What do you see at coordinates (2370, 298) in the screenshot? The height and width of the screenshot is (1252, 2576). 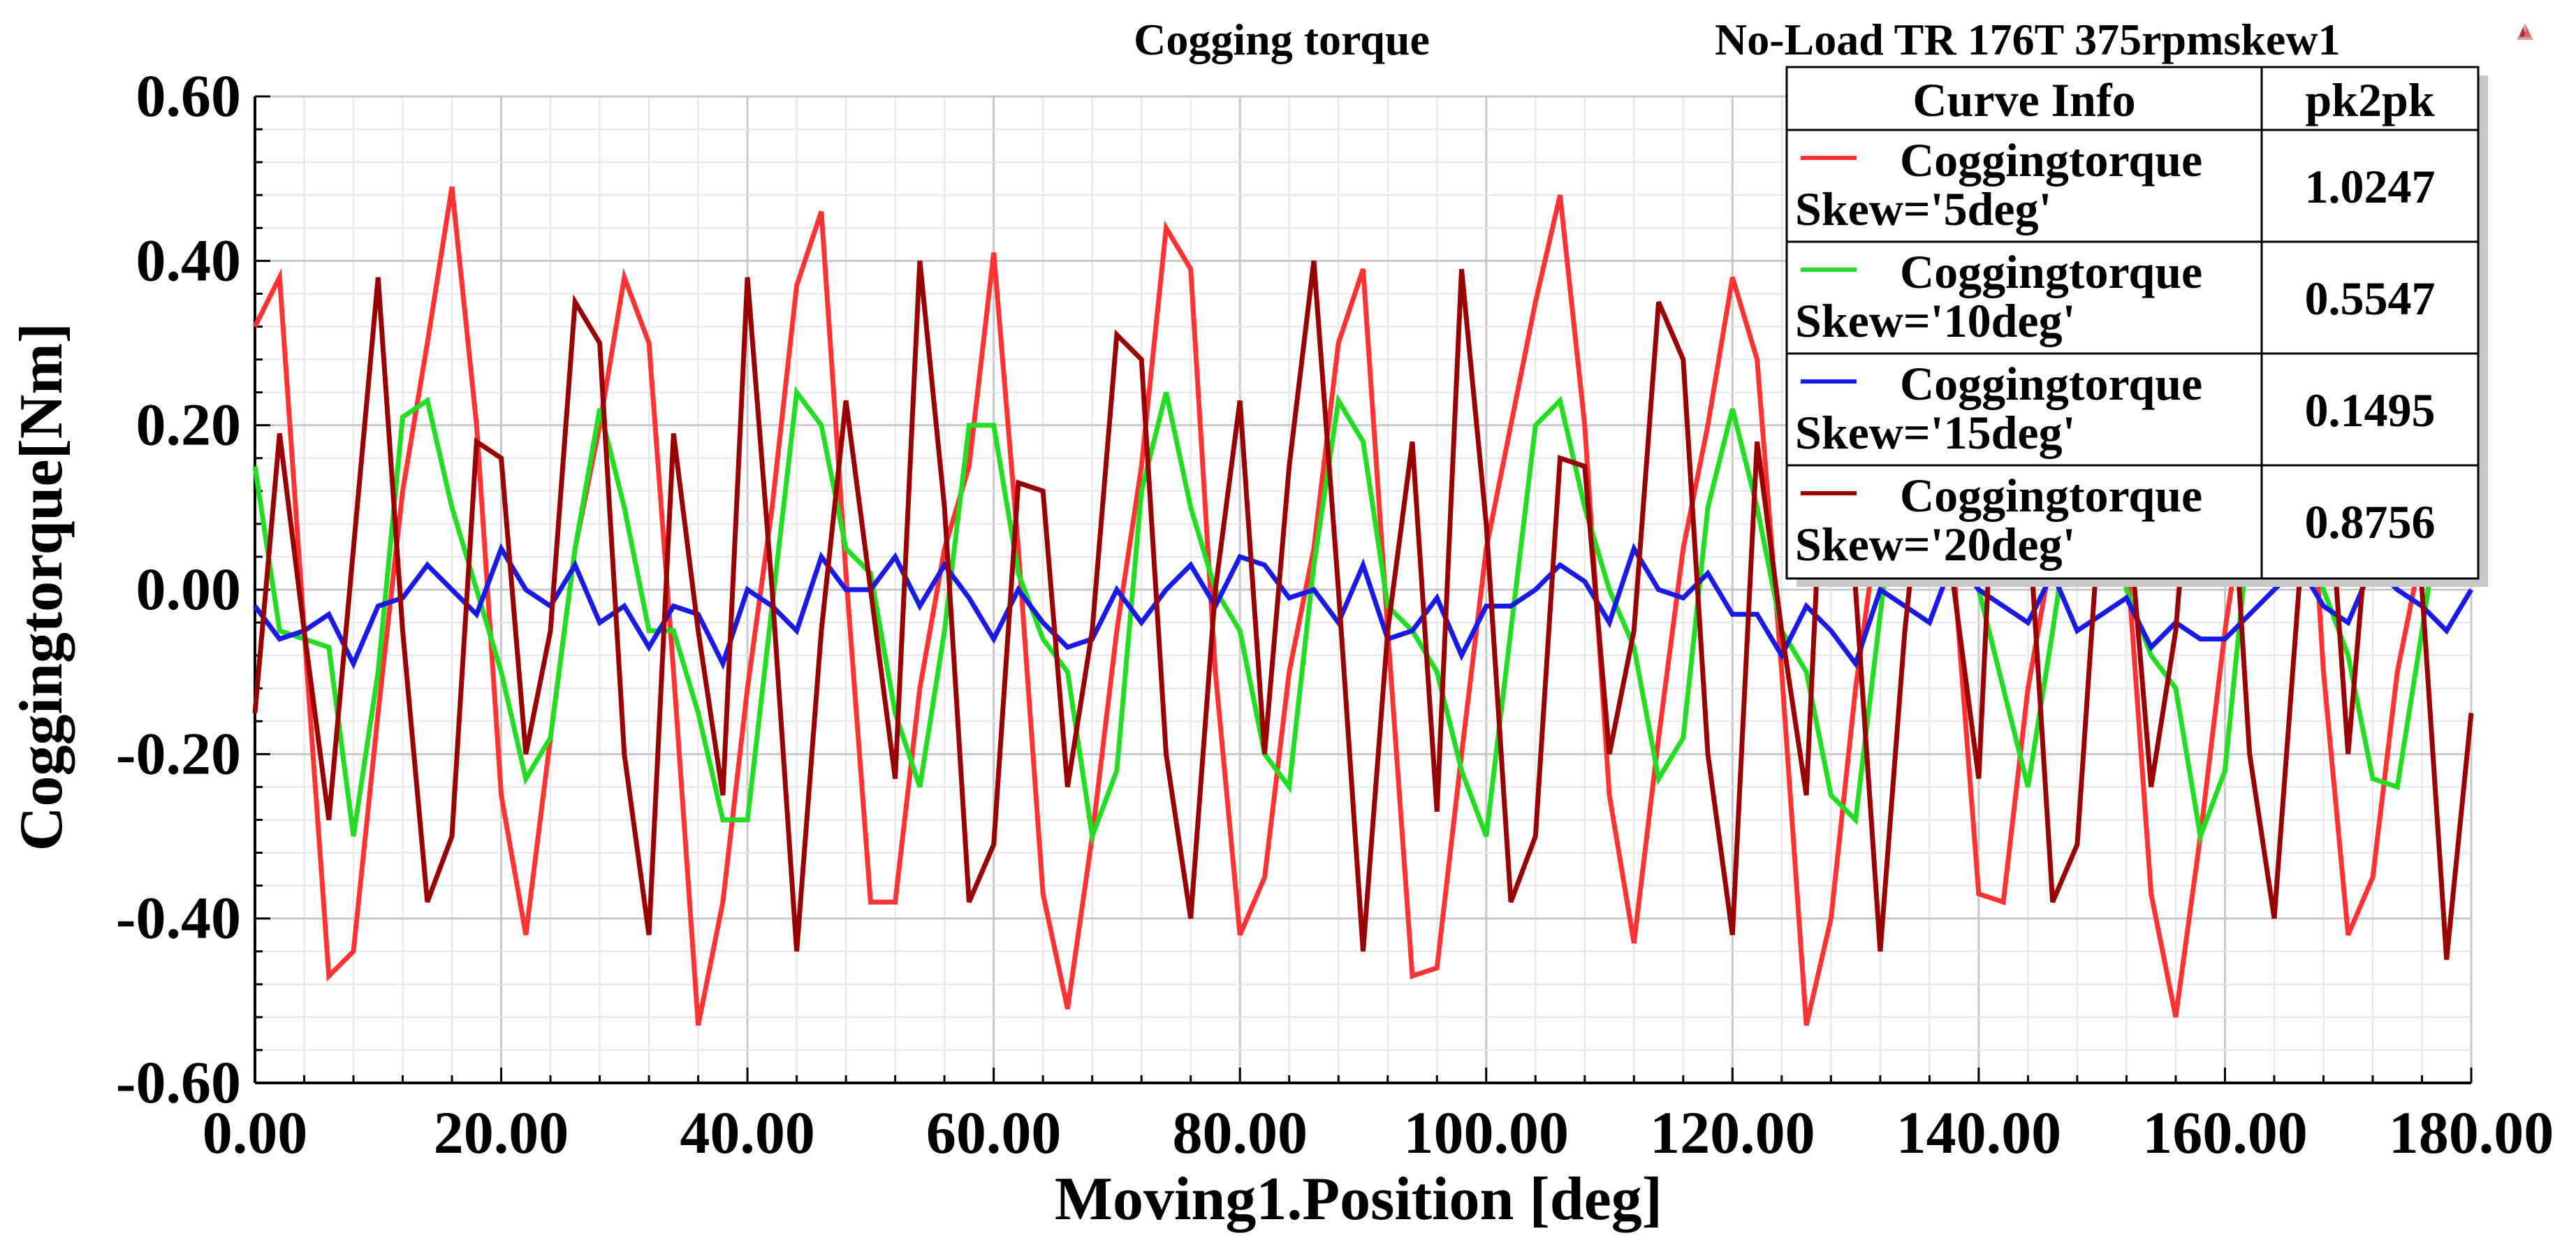 I see `legend-pk2pk-value: 0.5547` at bounding box center [2370, 298].